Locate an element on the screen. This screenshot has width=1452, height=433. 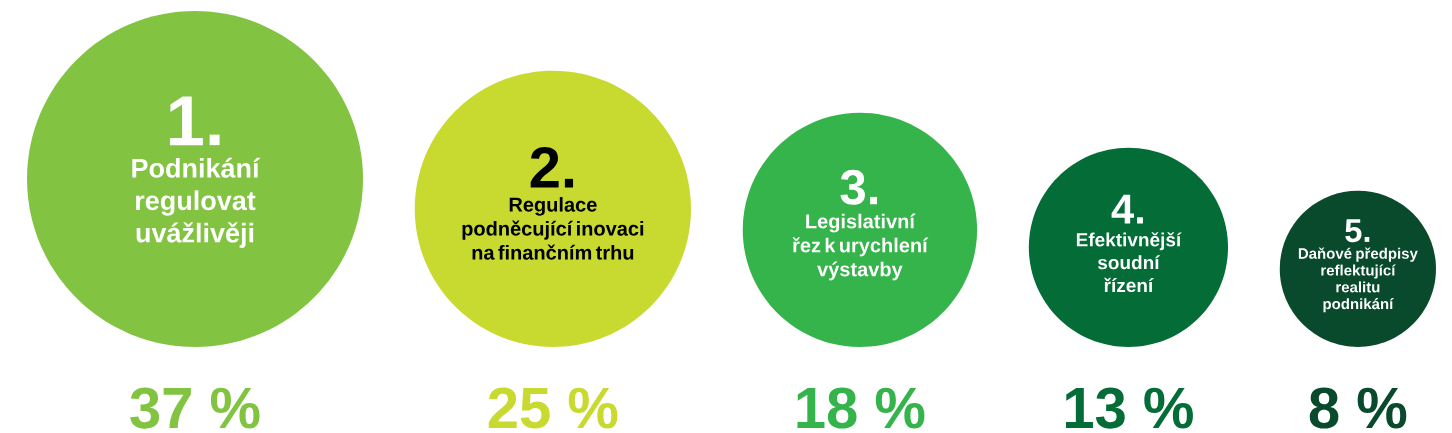
text: 2. is located at coordinates (552, 167).